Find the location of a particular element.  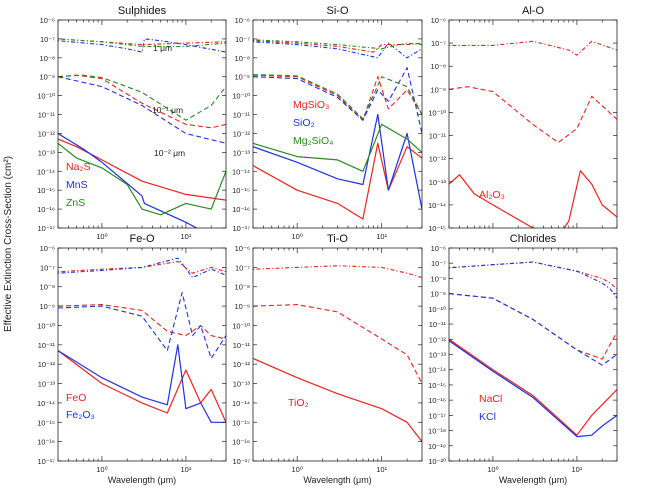

legend-entry: TiO₂ is located at coordinates (298, 403).